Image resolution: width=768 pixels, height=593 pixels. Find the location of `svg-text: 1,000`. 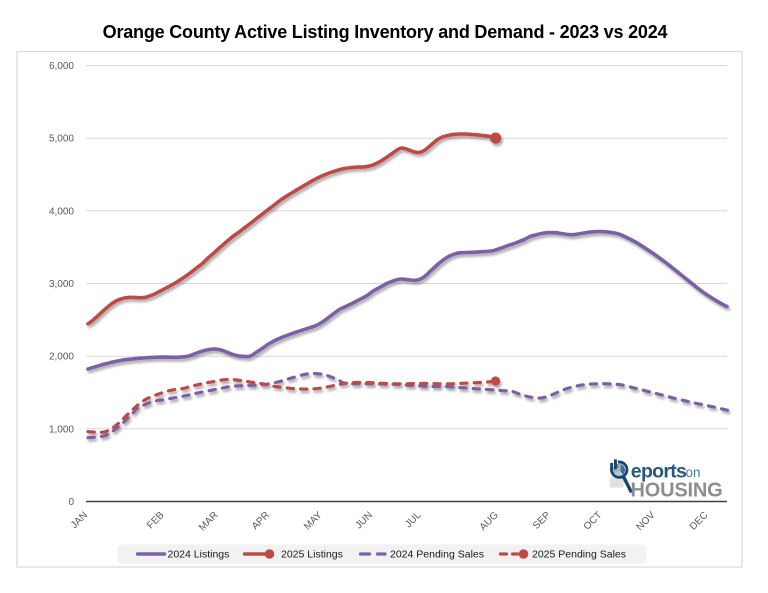

svg-text: 1,000 is located at coordinates (61, 429).